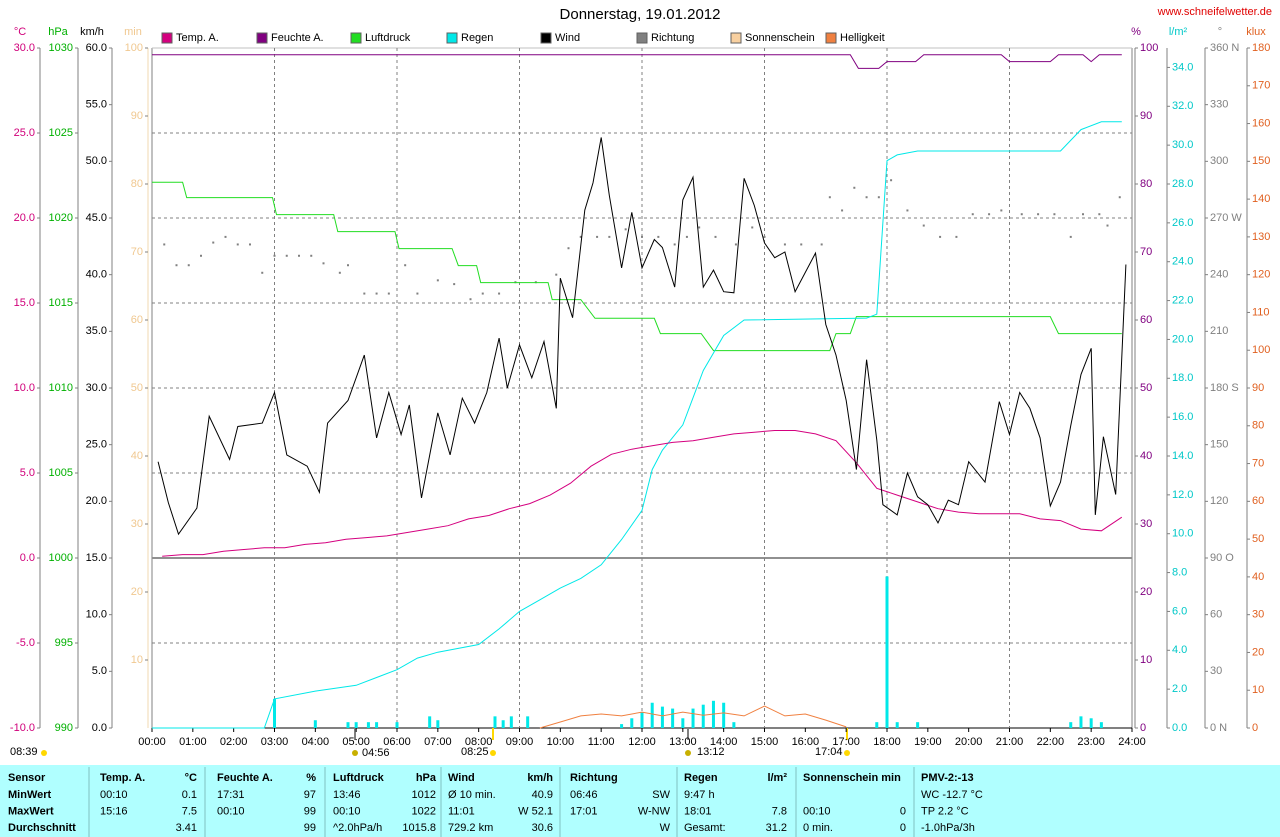  I want to click on table-cell: W, so click(665, 828).